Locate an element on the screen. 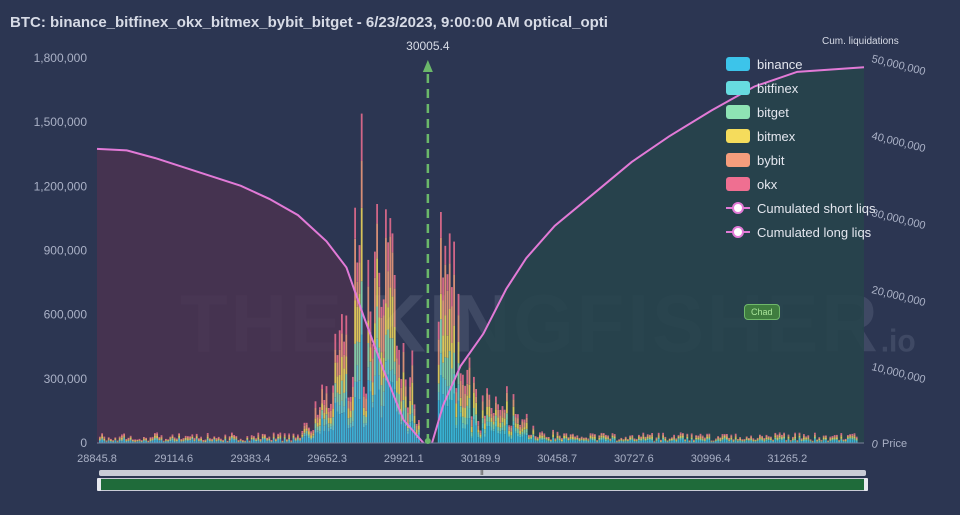  legend-item-bitfinex: bitfinex is located at coordinates (801, 88).